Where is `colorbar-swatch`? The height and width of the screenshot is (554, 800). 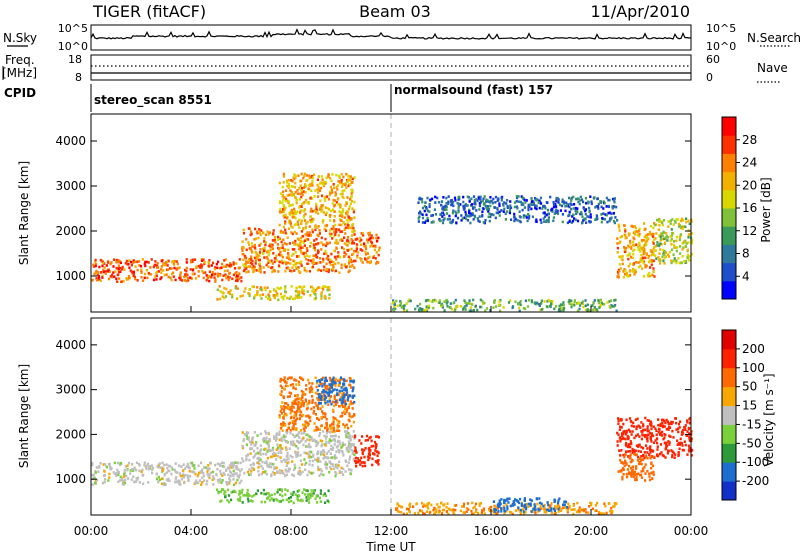 colorbar-swatch is located at coordinates (729, 126).